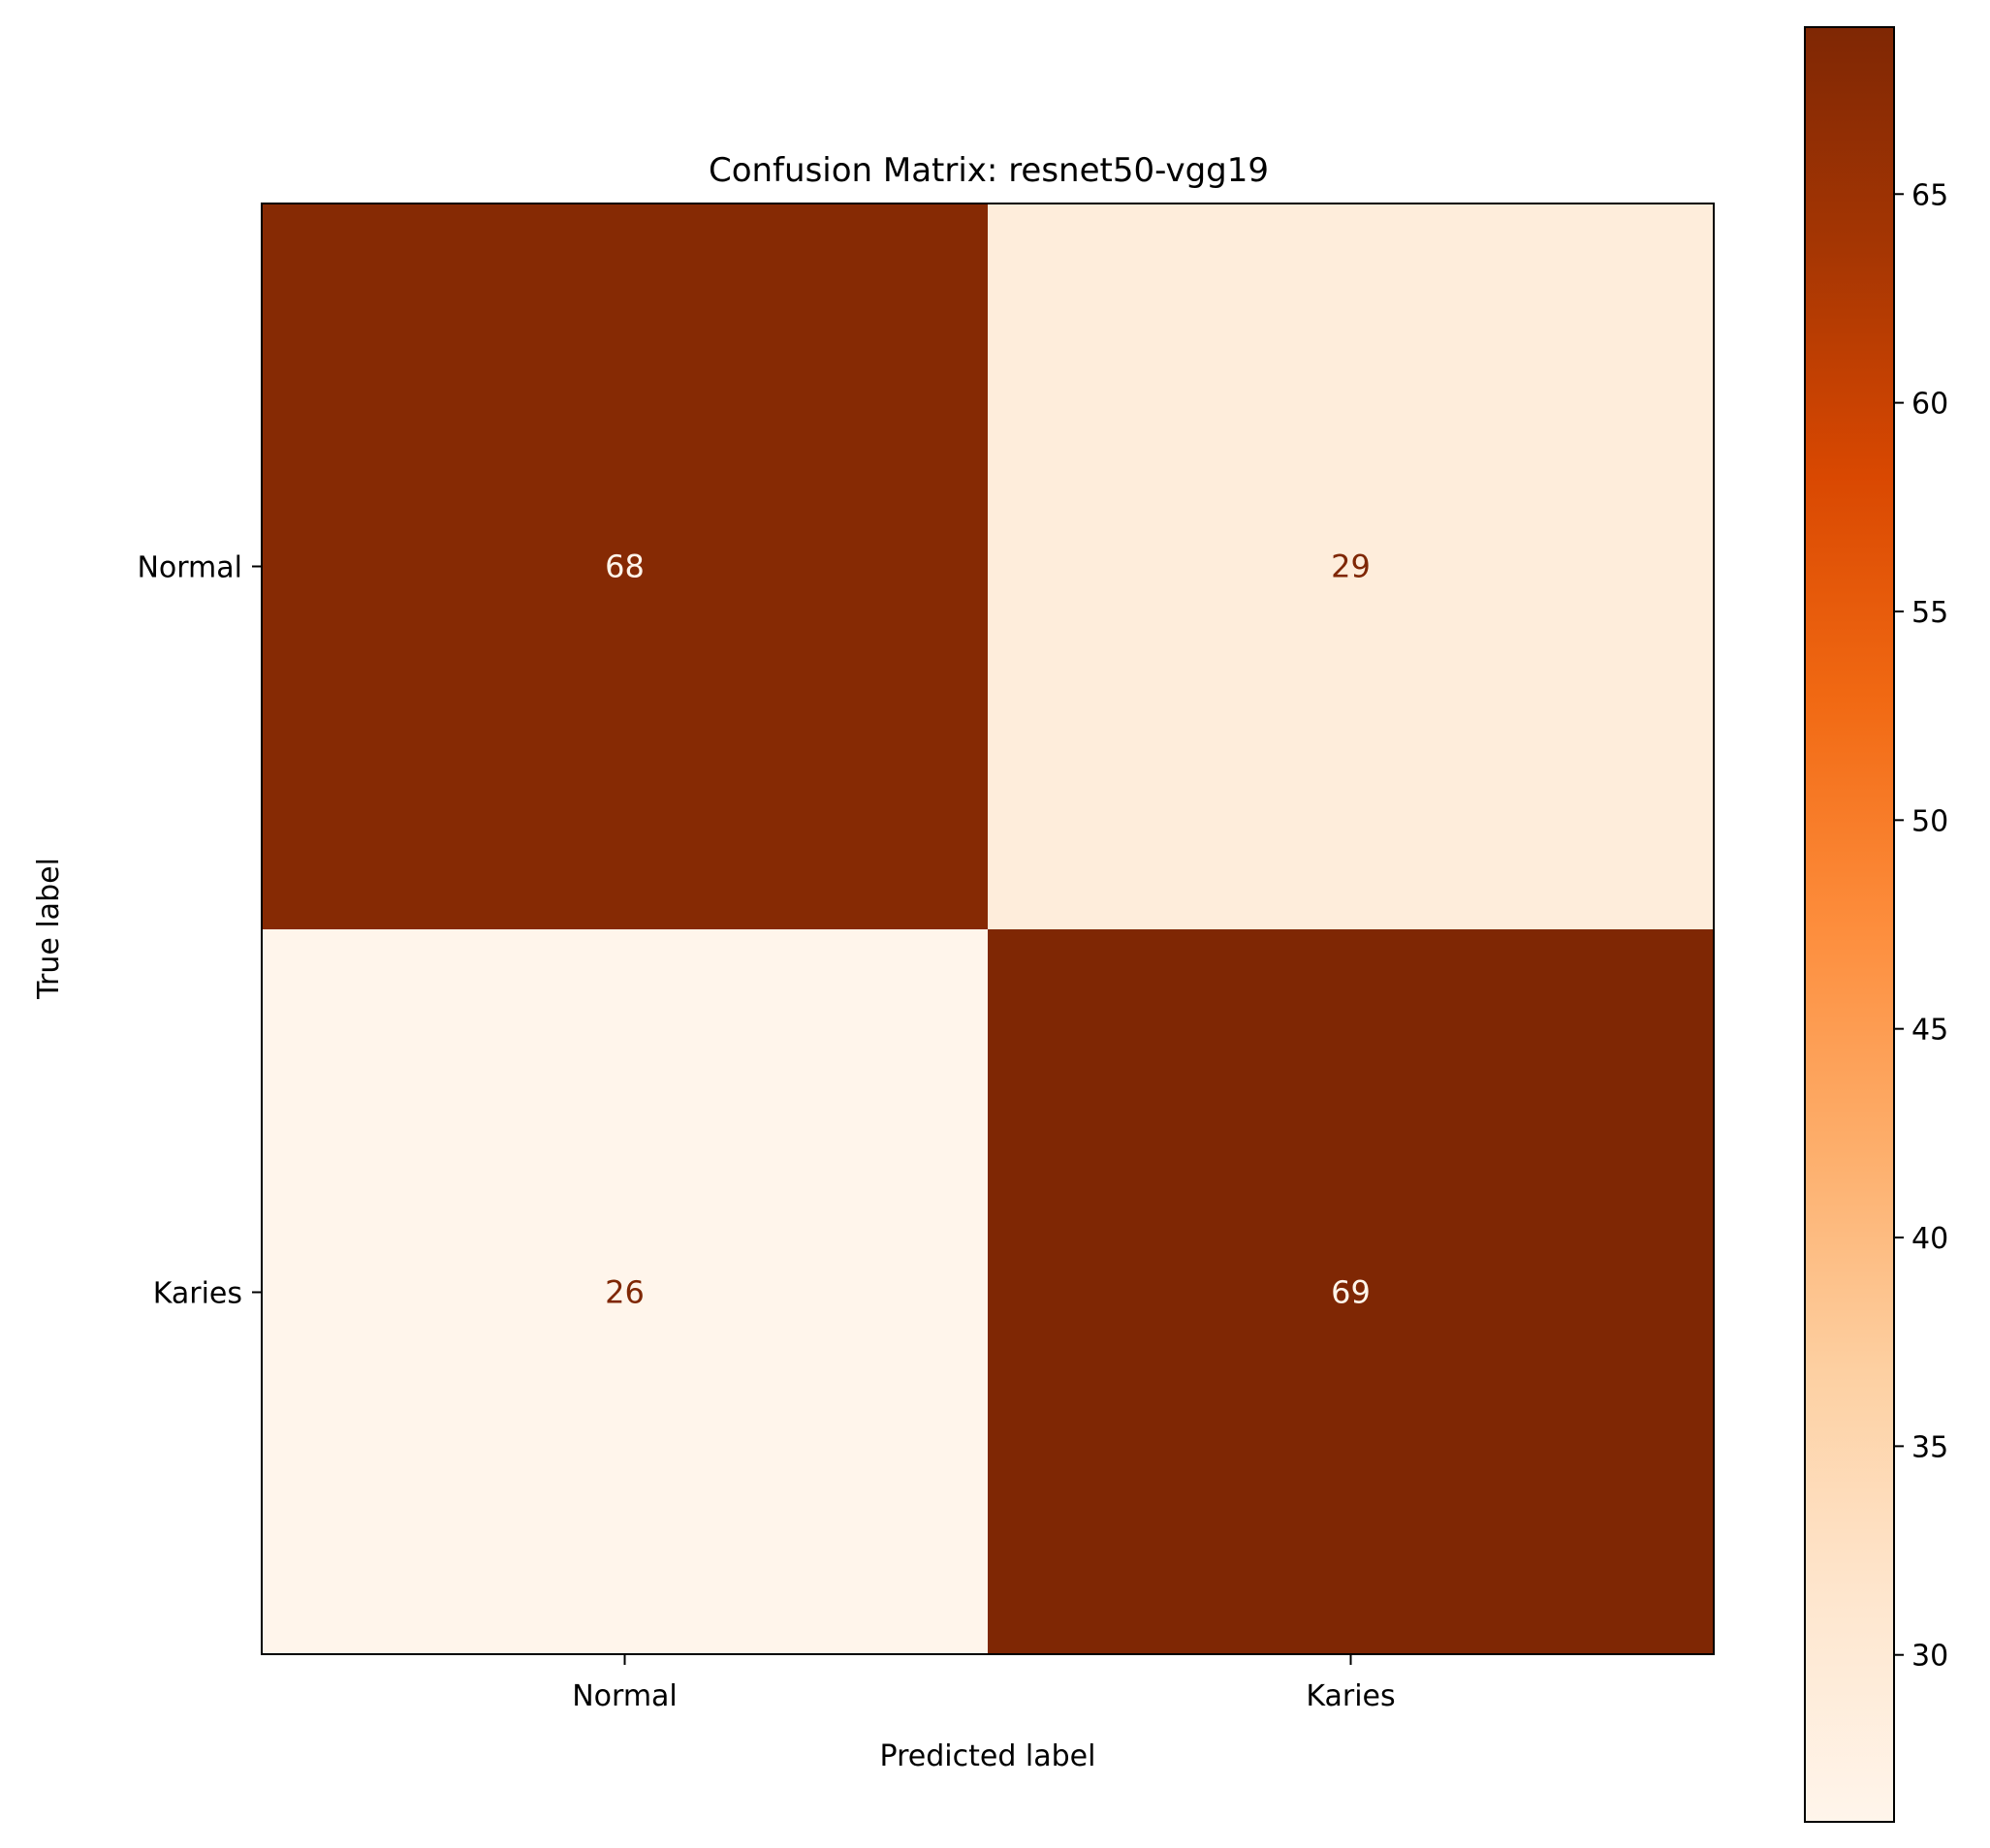  I want to click on chart-title: Confusion Matrix: resnet50-vgg19, so click(989, 170).